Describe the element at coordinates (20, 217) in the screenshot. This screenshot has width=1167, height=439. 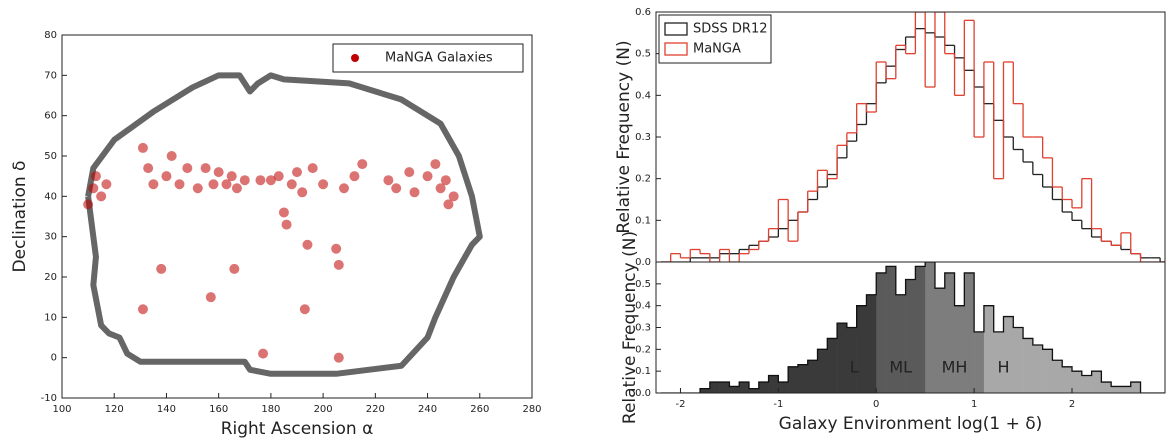
I see `y-axis-label: Declination δ` at that location.